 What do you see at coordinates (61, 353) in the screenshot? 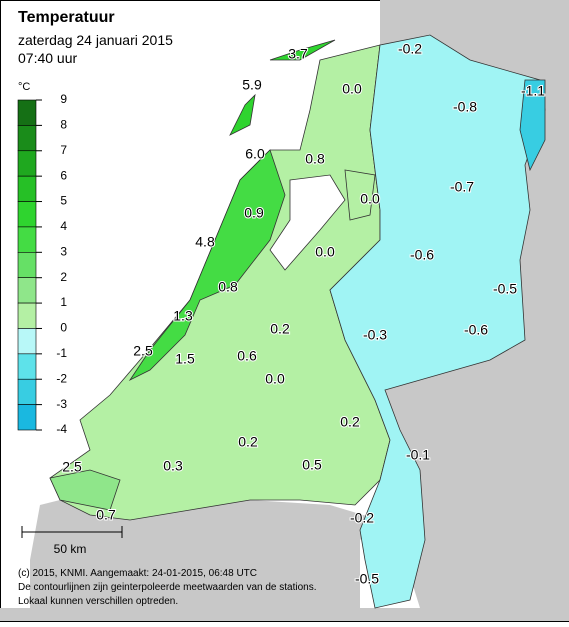
I see `legend-tick-label: -1` at bounding box center [61, 353].